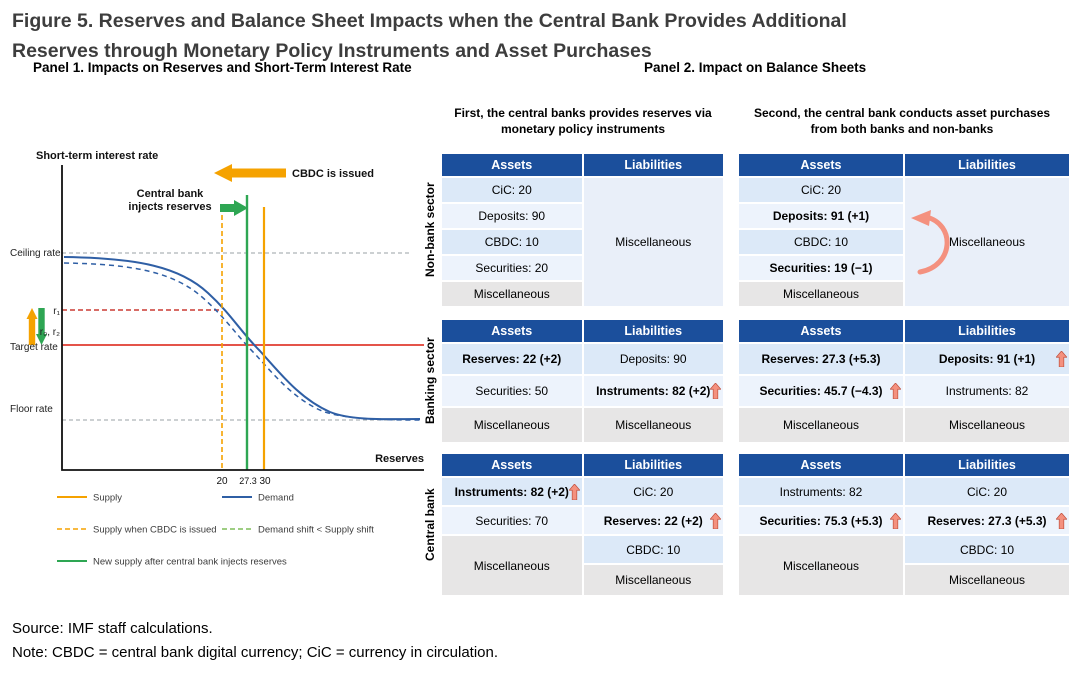 The width and height of the screenshot is (1080, 685). What do you see at coordinates (987, 391) in the screenshot?
I see `bs-cell-text: Instruments: 82` at bounding box center [987, 391].